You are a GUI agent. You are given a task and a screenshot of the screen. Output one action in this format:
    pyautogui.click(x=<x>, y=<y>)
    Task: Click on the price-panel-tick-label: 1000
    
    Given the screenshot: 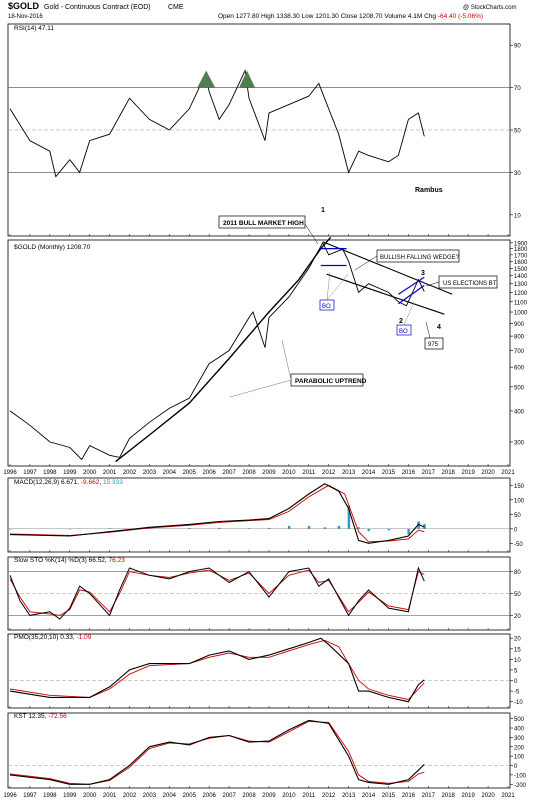 What is the action you would take?
    pyautogui.click(x=521, y=314)
    